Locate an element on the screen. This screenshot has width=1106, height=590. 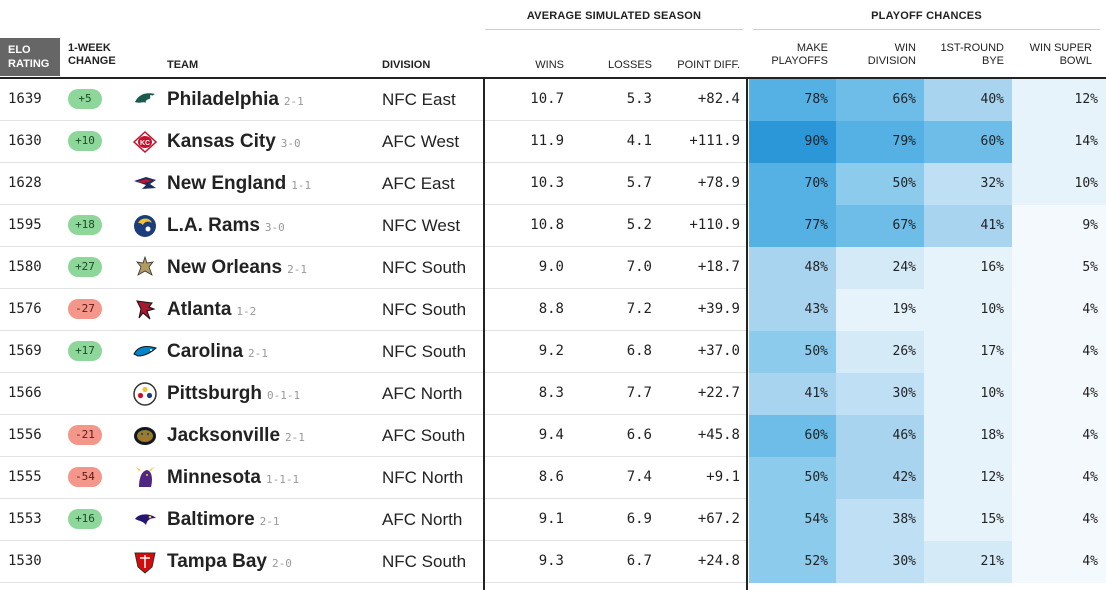
column-header-make-playoffs: MAKE PLAYOFFS is located at coordinates (790, 55).